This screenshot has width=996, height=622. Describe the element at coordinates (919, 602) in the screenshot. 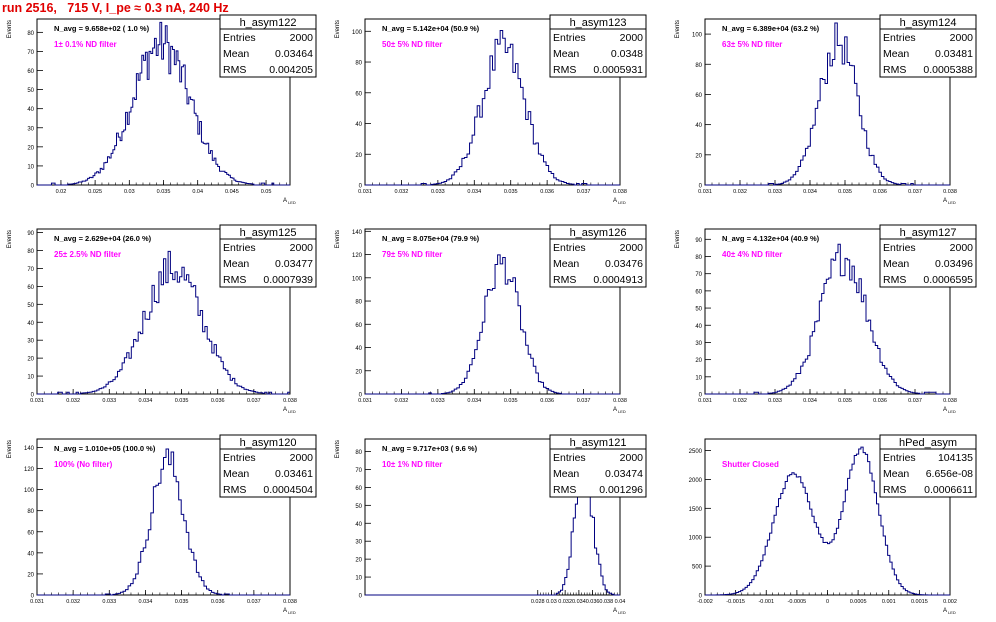

I see `x-tick-label: 0.0015` at that location.